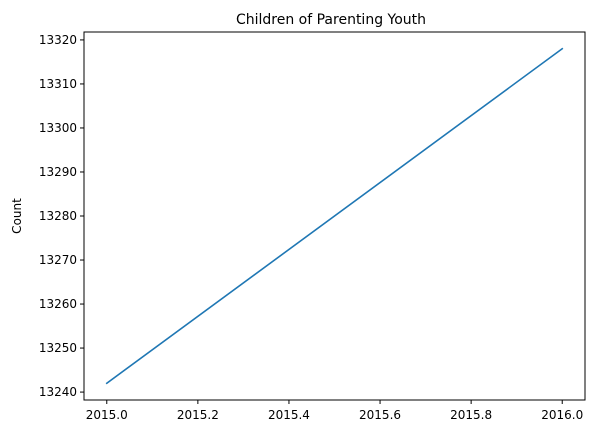 This screenshot has height=435, width=590. What do you see at coordinates (17, 216) in the screenshot?
I see `y-axis-label: Count` at bounding box center [17, 216].